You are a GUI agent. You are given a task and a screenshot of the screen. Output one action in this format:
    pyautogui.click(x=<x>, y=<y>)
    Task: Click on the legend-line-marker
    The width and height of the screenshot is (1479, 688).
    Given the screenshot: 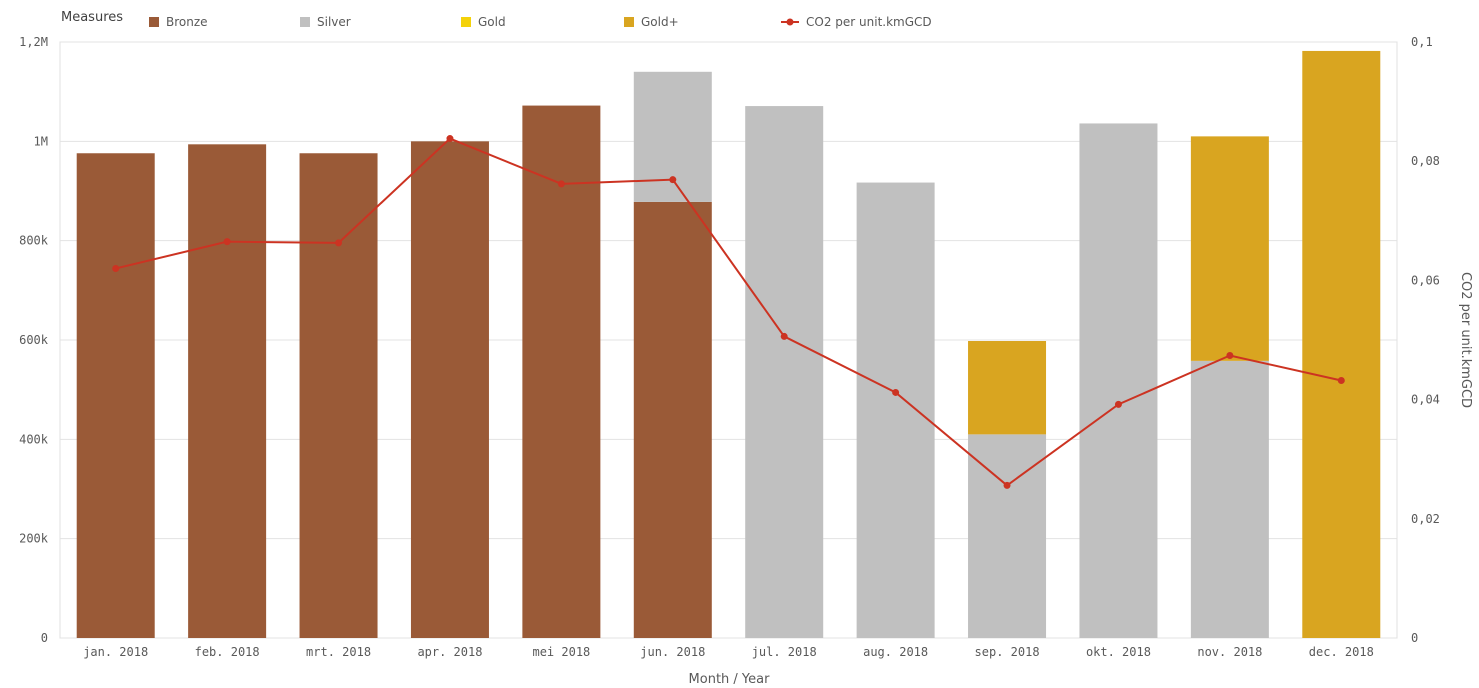 What is the action you would take?
    pyautogui.click(x=790, y=22)
    